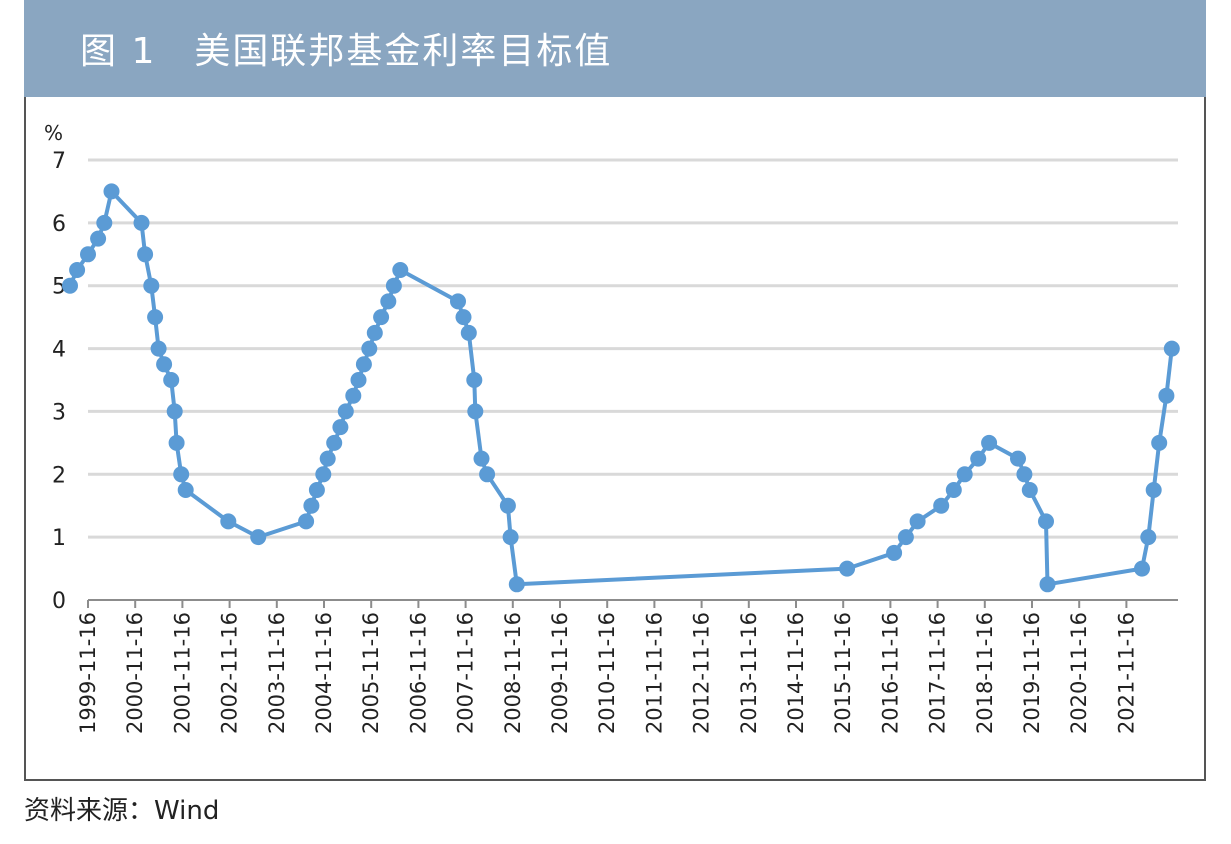 The width and height of the screenshot is (1231, 844). Describe the element at coordinates (59, 538) in the screenshot. I see `y-tick-label: 1` at that location.